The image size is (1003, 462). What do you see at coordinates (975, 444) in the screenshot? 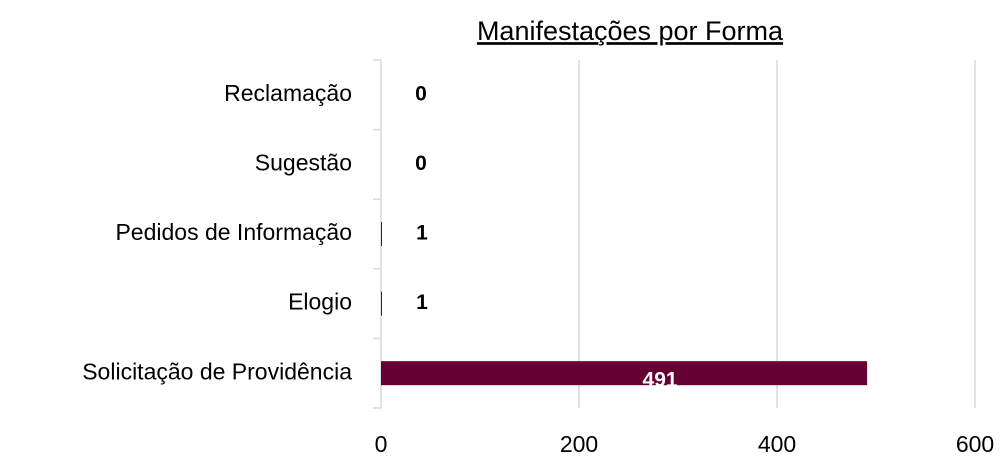
I see `x-tick-label: 600` at bounding box center [975, 444].